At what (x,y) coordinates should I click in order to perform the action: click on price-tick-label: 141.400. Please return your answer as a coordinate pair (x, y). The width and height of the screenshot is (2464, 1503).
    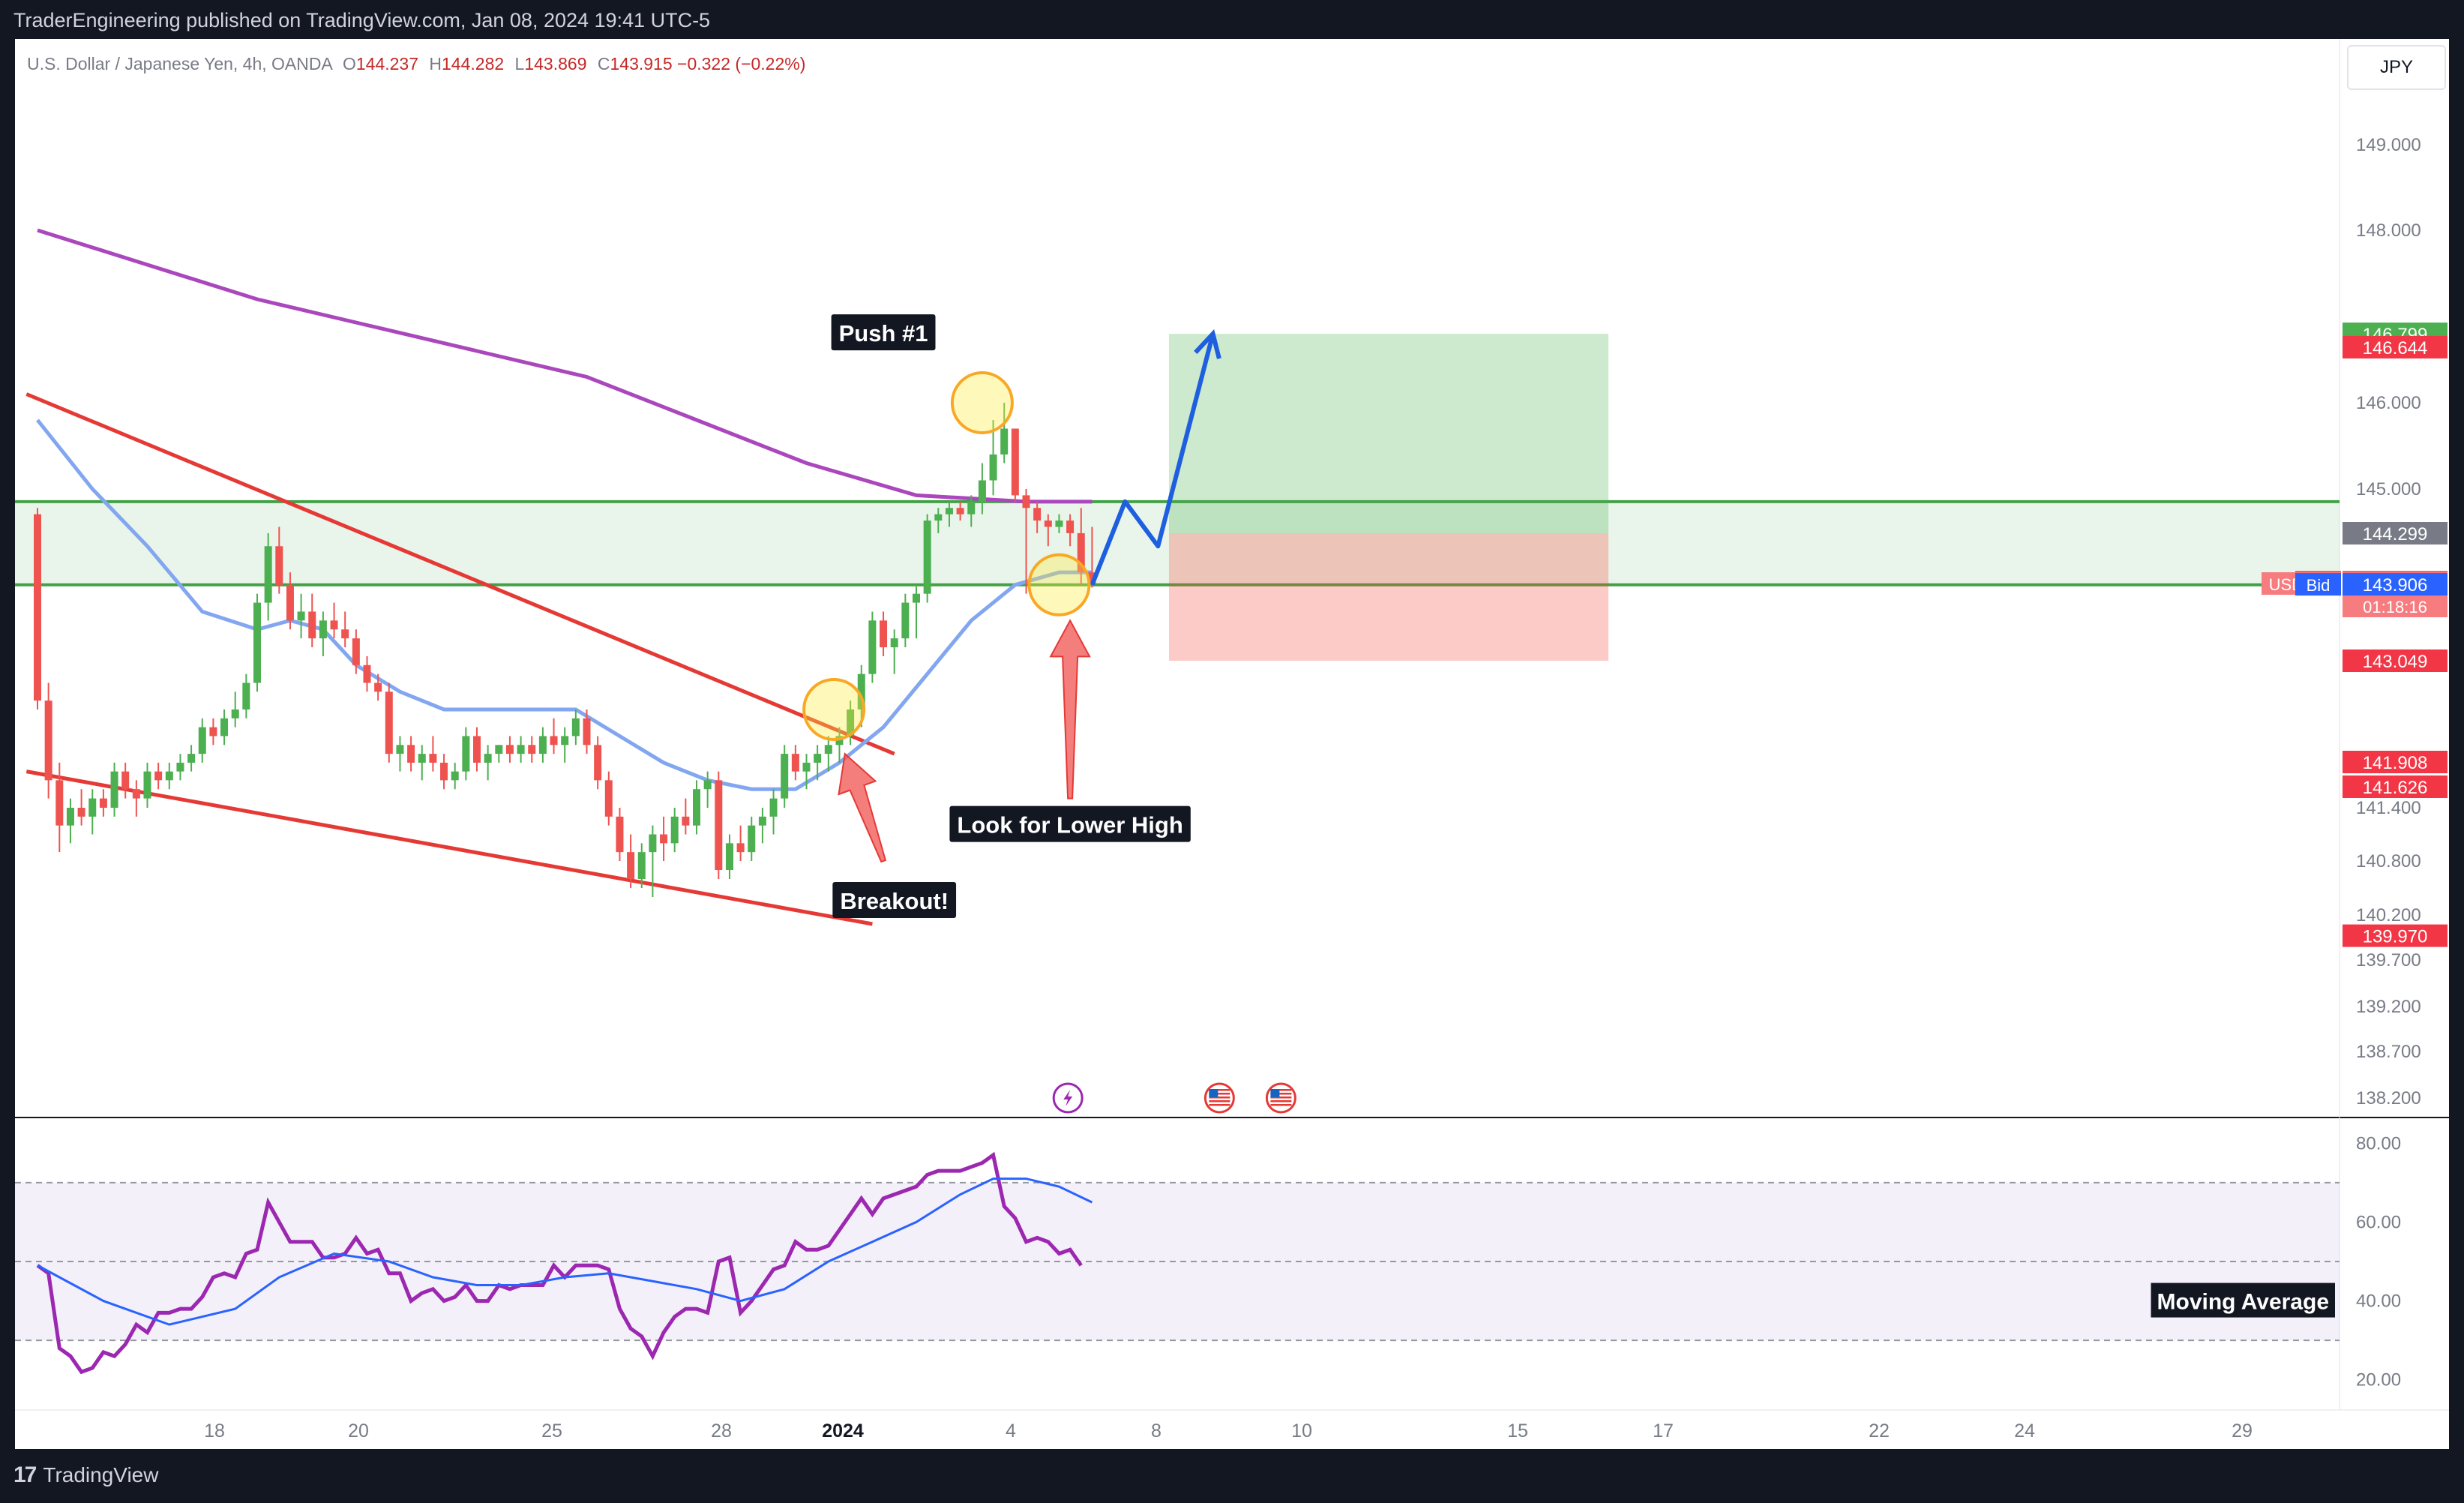
    Looking at the image, I should click on (2388, 808).